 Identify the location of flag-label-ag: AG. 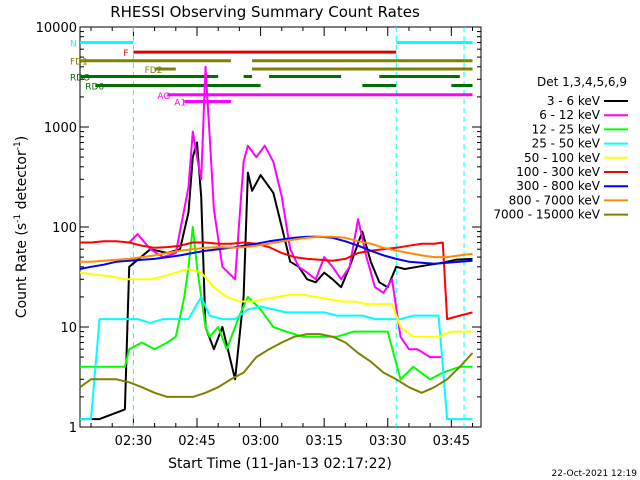
(163, 97).